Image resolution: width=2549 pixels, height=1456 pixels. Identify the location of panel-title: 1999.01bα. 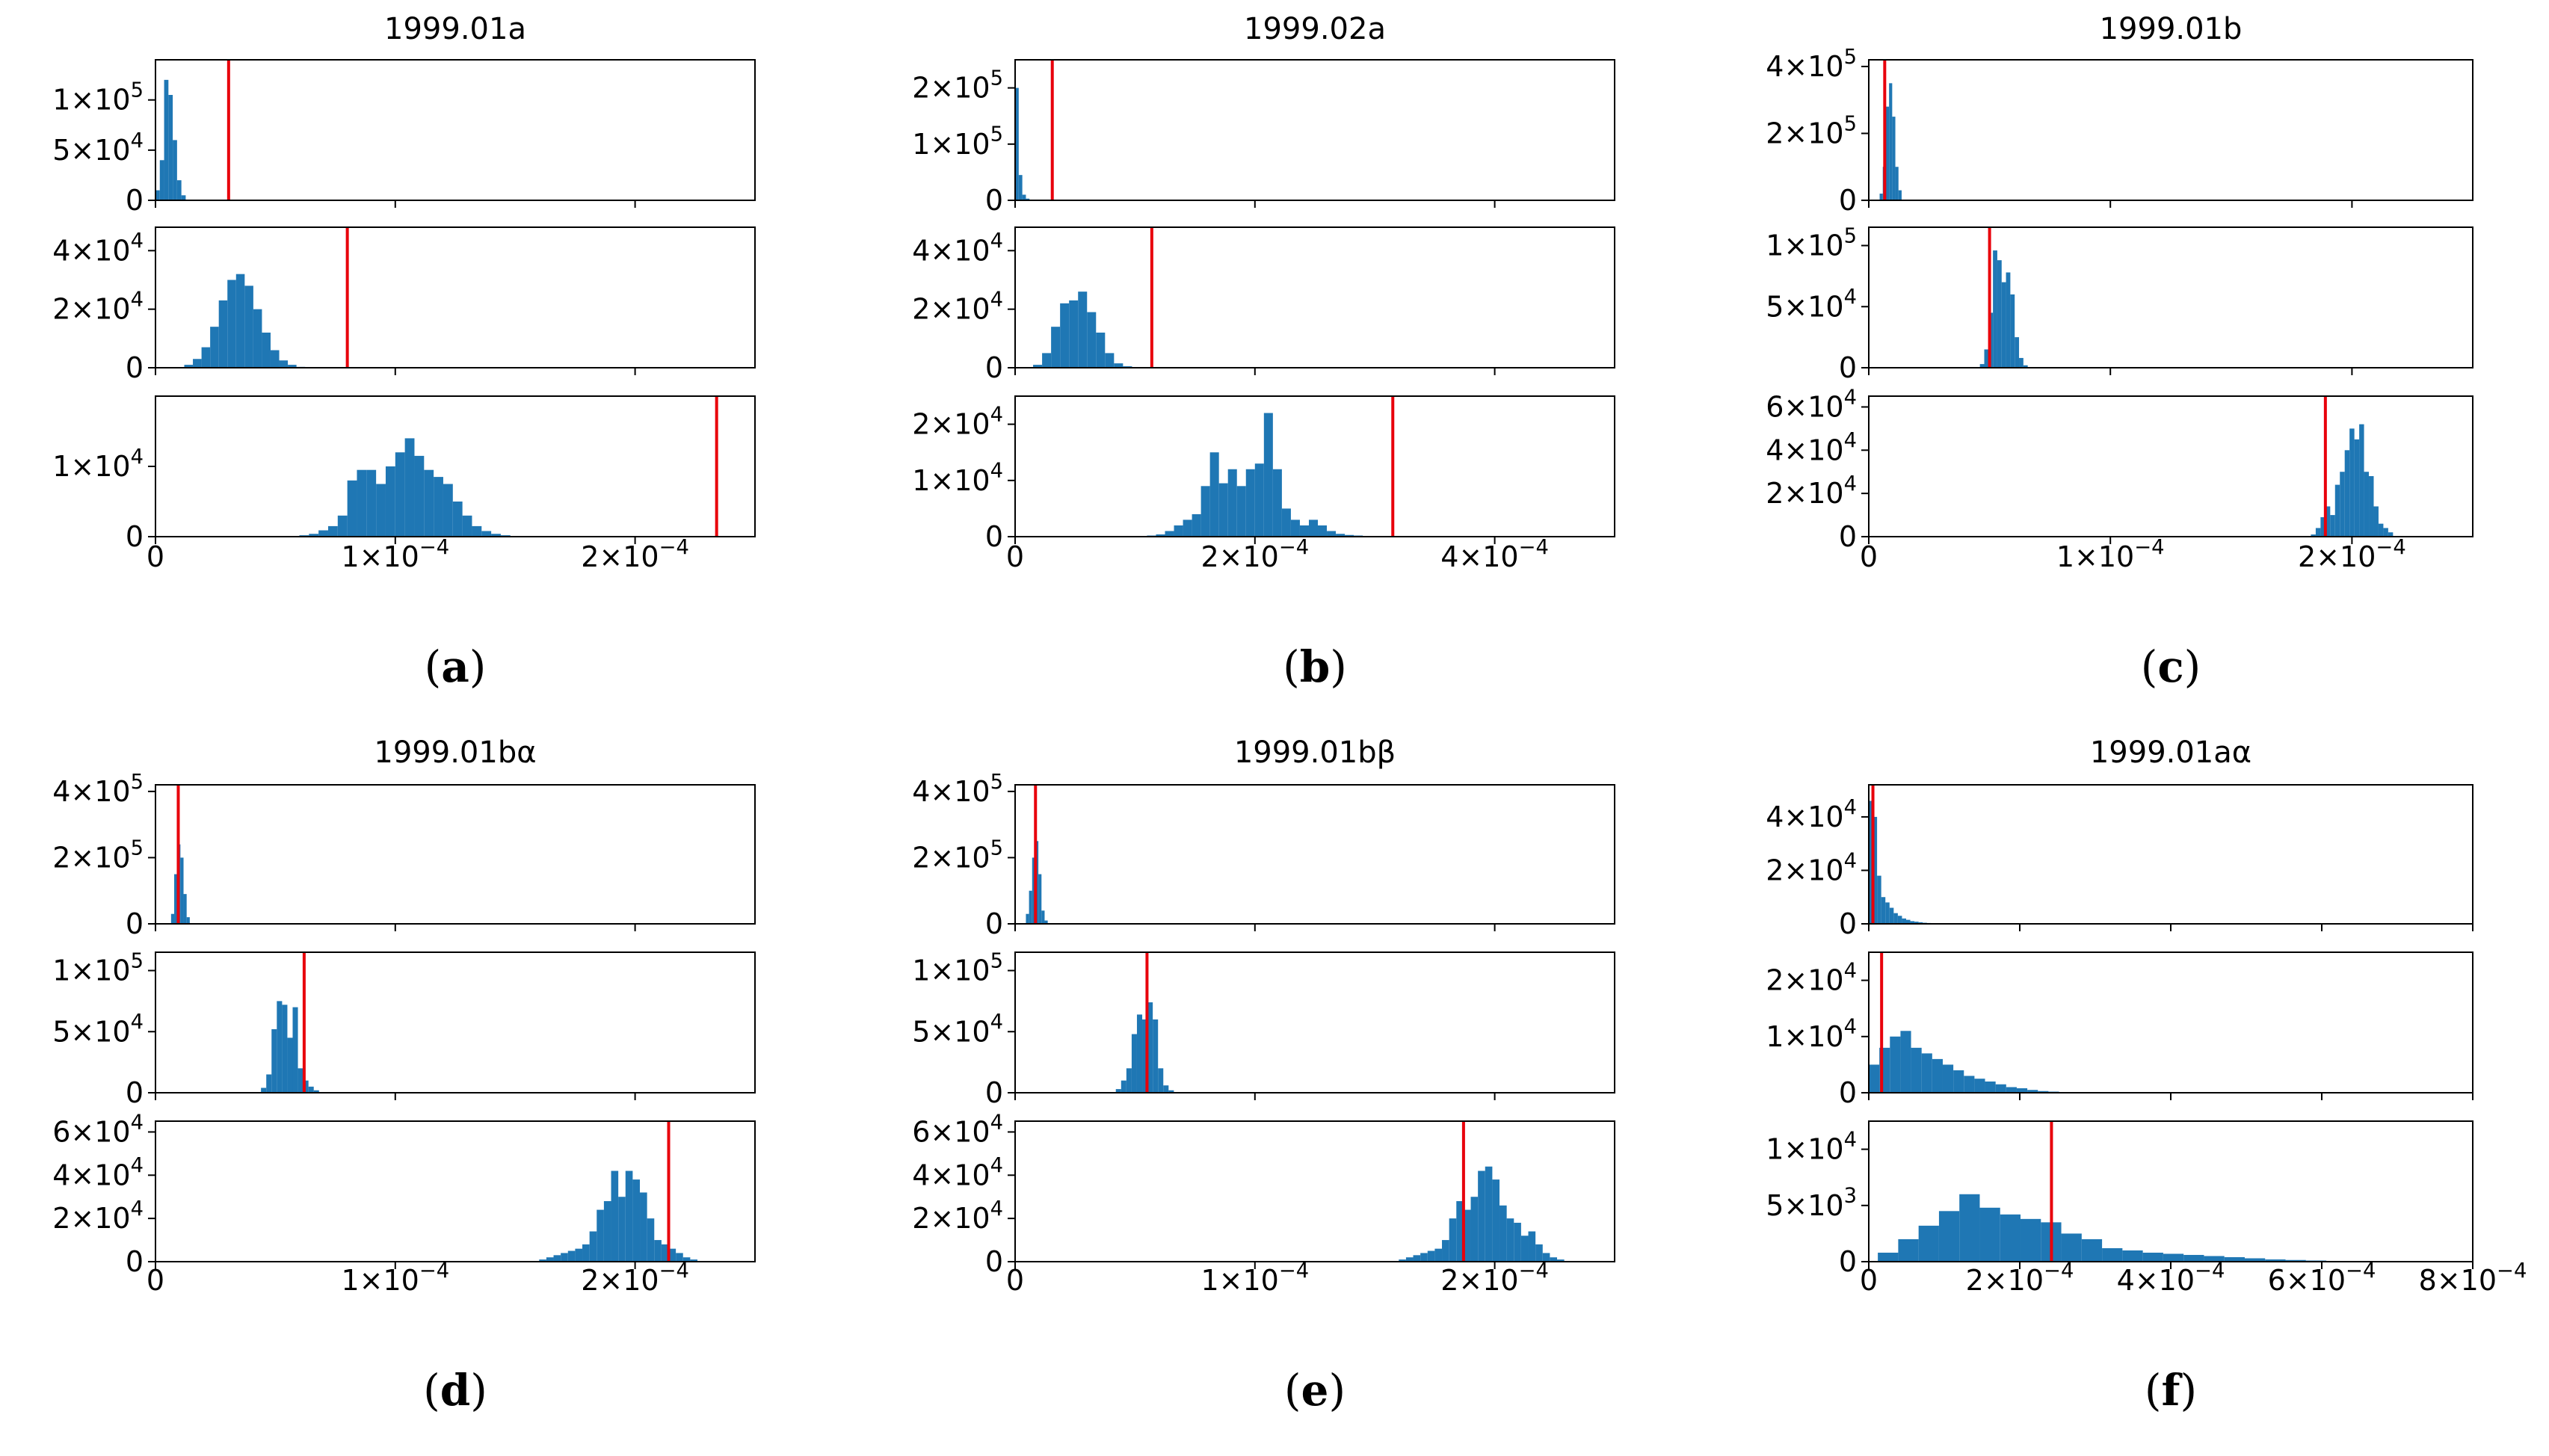
(455, 752).